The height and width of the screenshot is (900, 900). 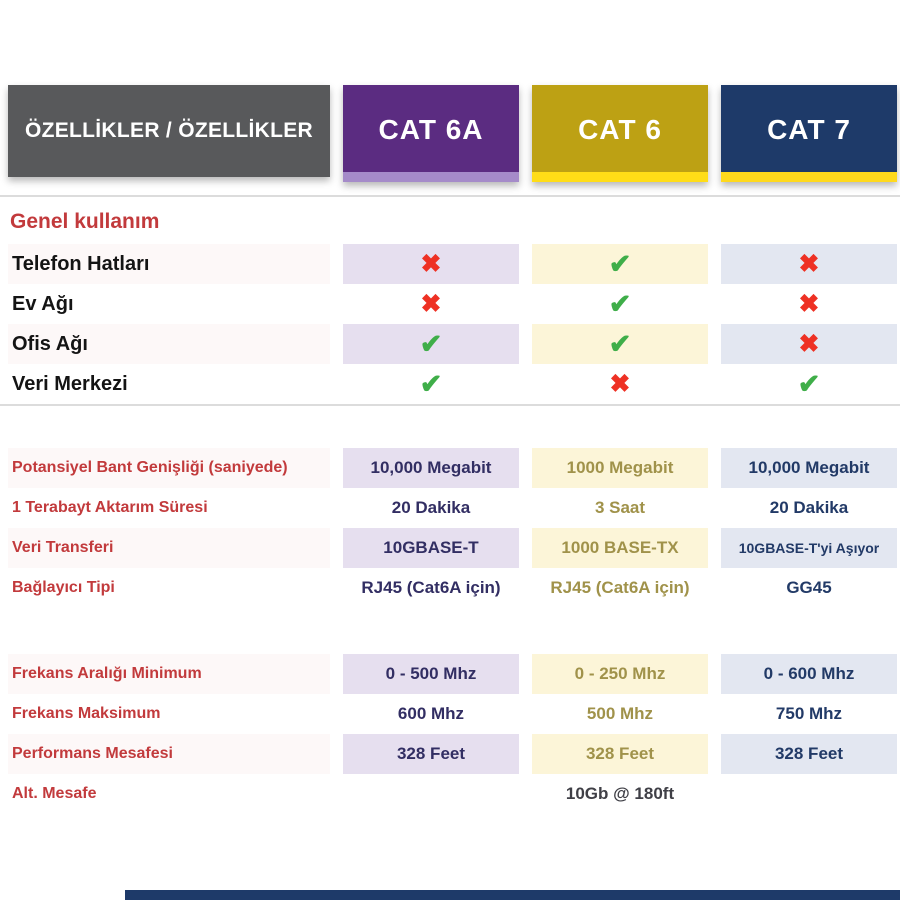 I want to click on spec-value: 750 Mhz, so click(x=809, y=713).